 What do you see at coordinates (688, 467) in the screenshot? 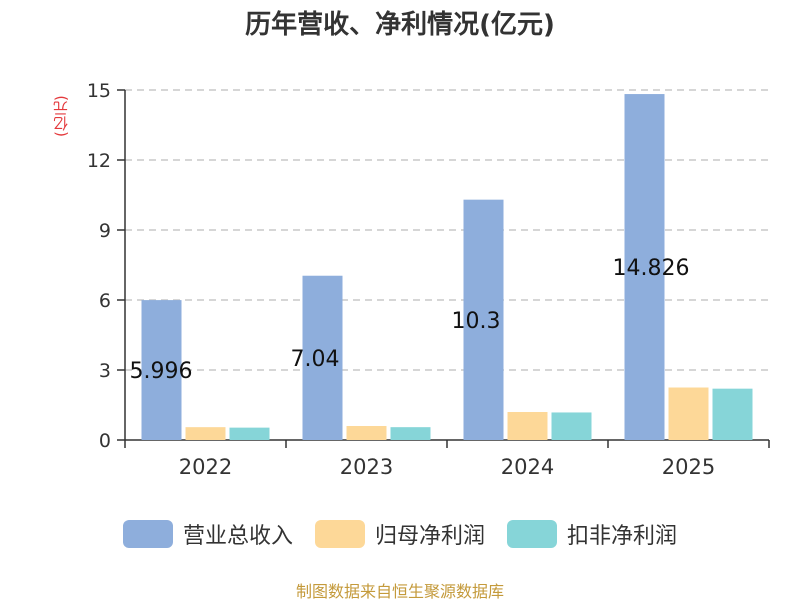
I see `x-tick-label: 2025` at bounding box center [688, 467].